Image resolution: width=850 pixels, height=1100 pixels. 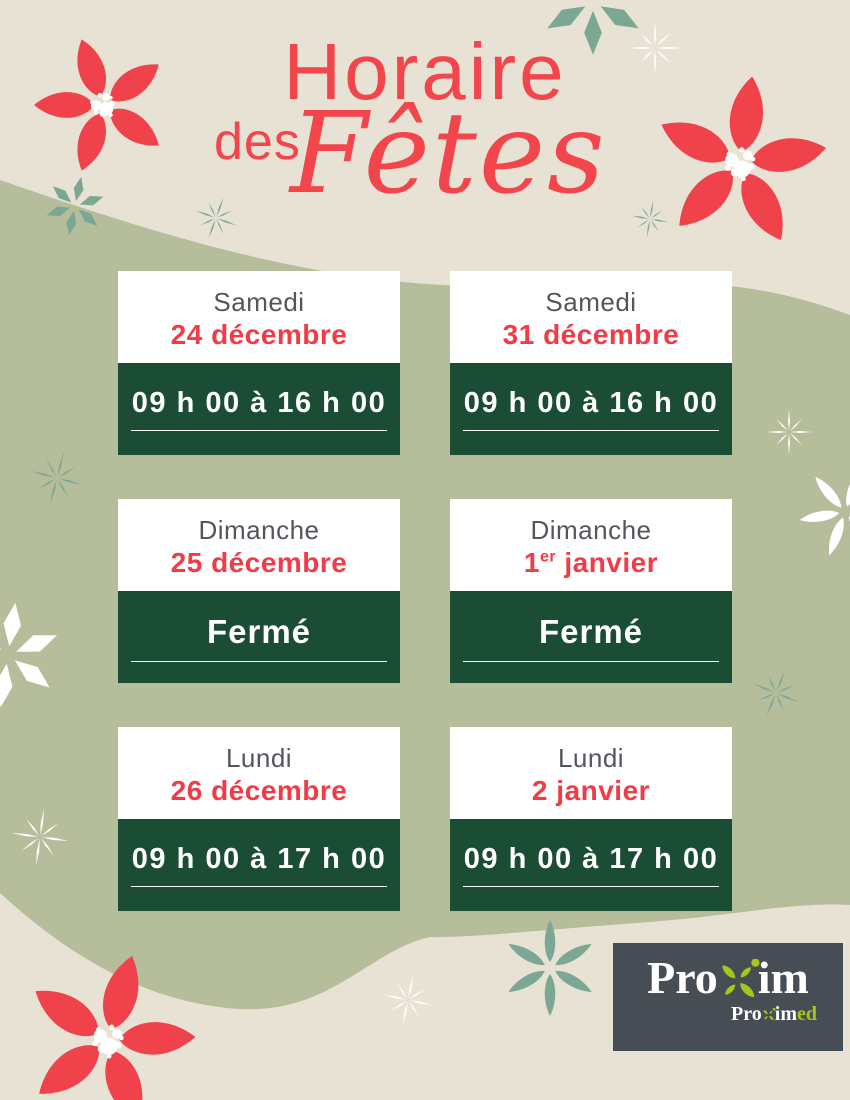 What do you see at coordinates (548, 557) in the screenshot?
I see `card-date-sup: er` at bounding box center [548, 557].